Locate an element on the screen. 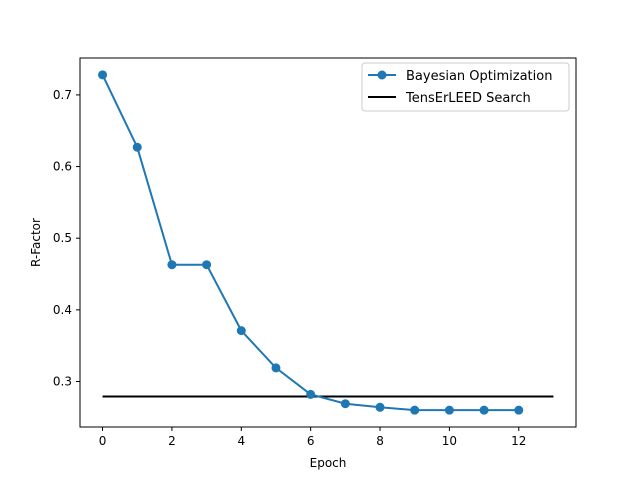 This screenshot has width=640, height=480. x-tick-label: 10 is located at coordinates (449, 441).